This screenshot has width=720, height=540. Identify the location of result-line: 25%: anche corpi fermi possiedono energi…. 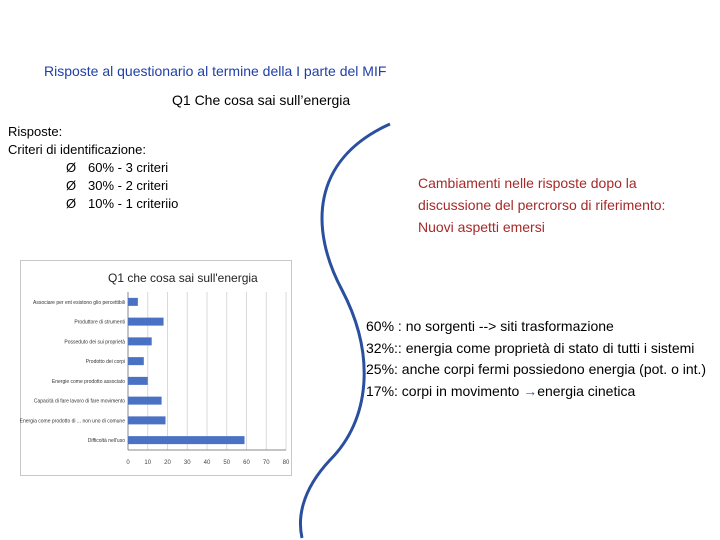
(536, 369).